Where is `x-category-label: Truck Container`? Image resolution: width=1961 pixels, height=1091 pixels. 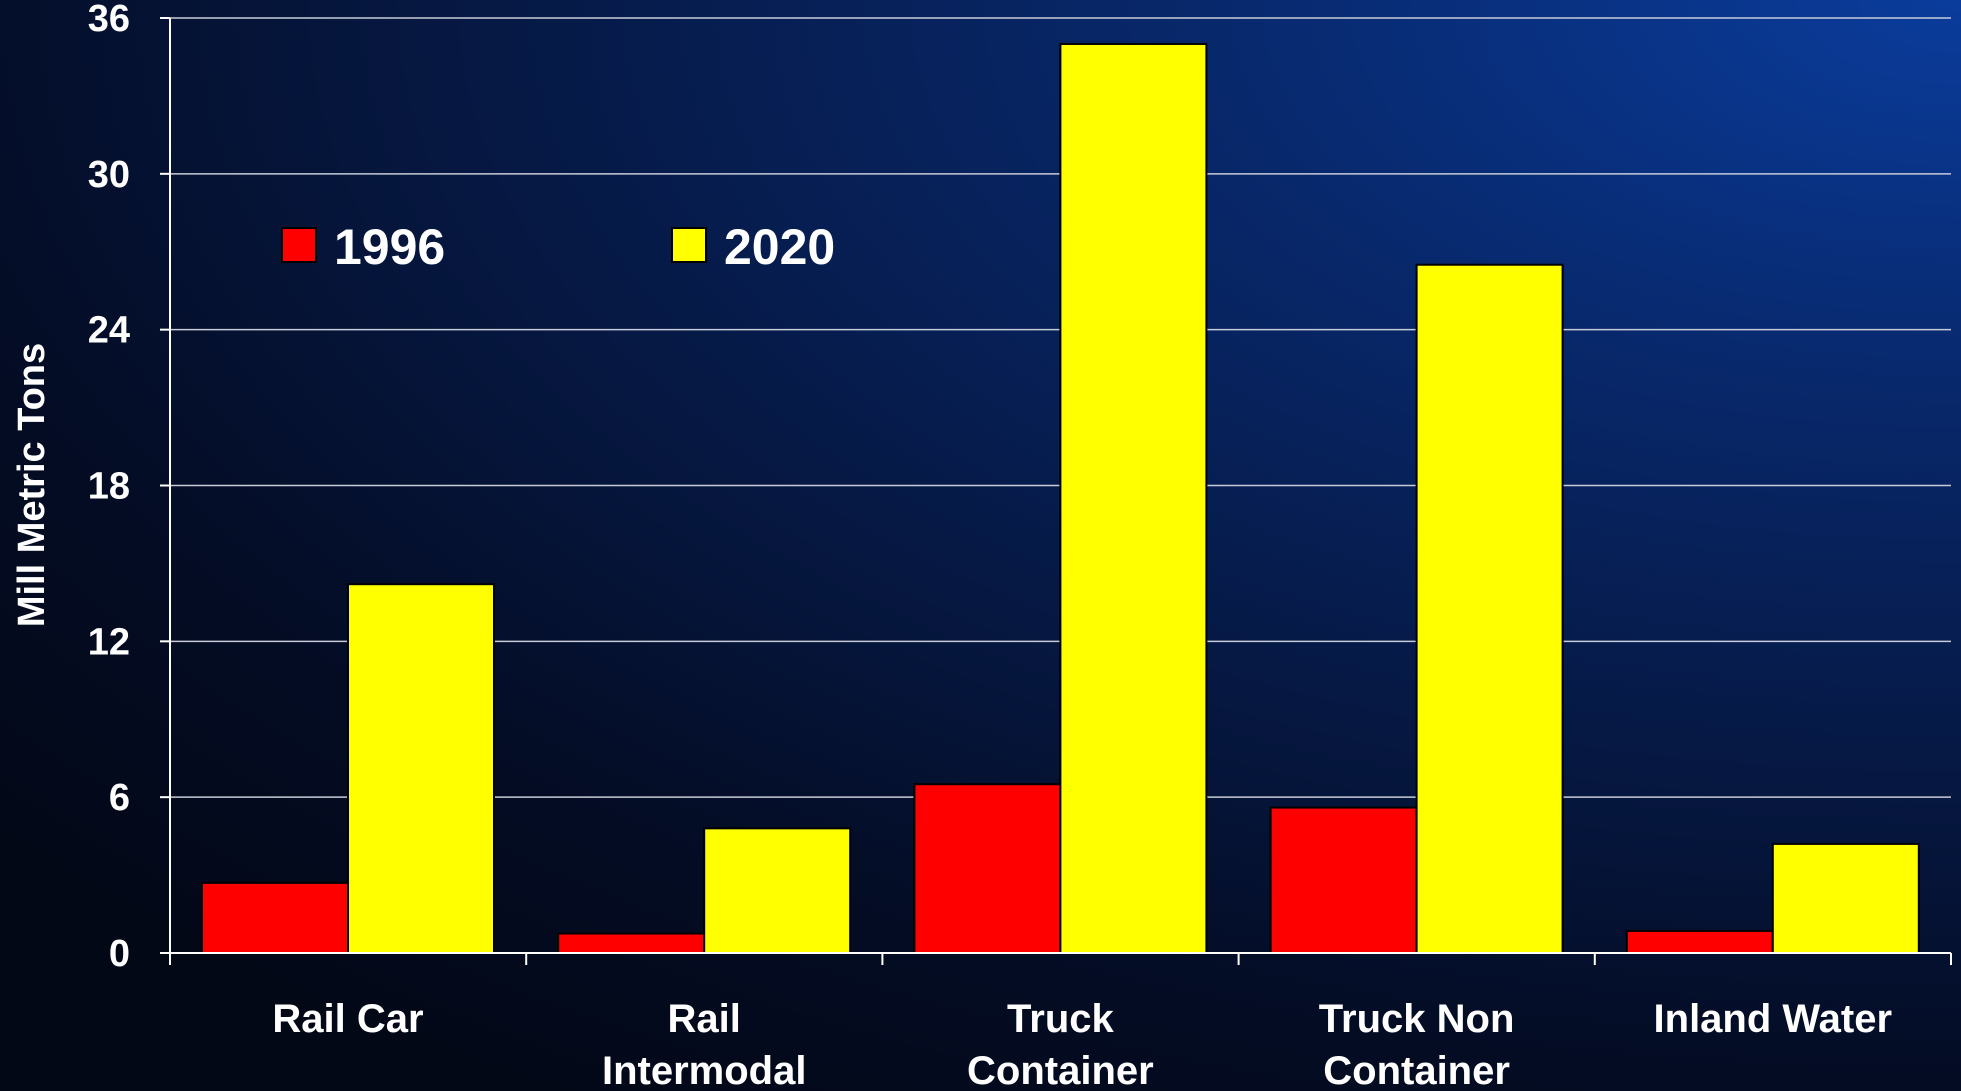 x-category-label: Truck Container is located at coordinates (1060, 1044).